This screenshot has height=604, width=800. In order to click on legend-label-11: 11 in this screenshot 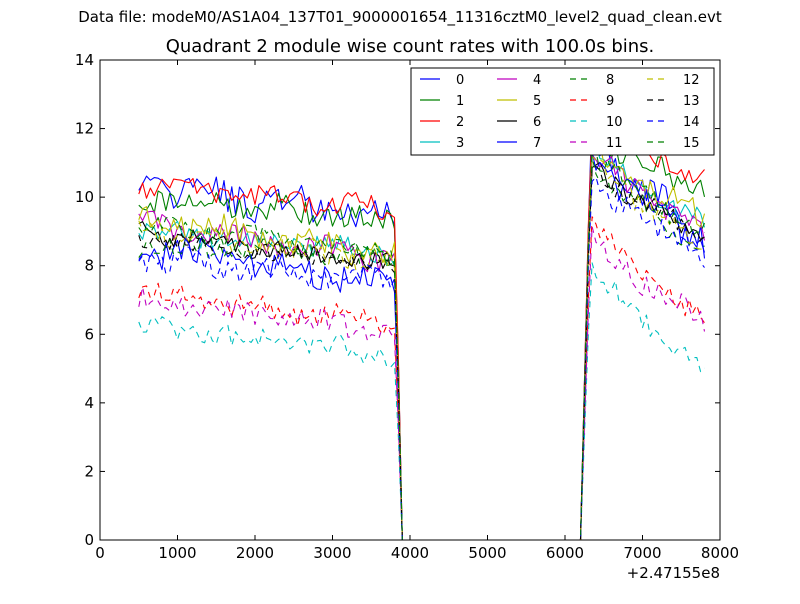, I will do `click(614, 143)`.